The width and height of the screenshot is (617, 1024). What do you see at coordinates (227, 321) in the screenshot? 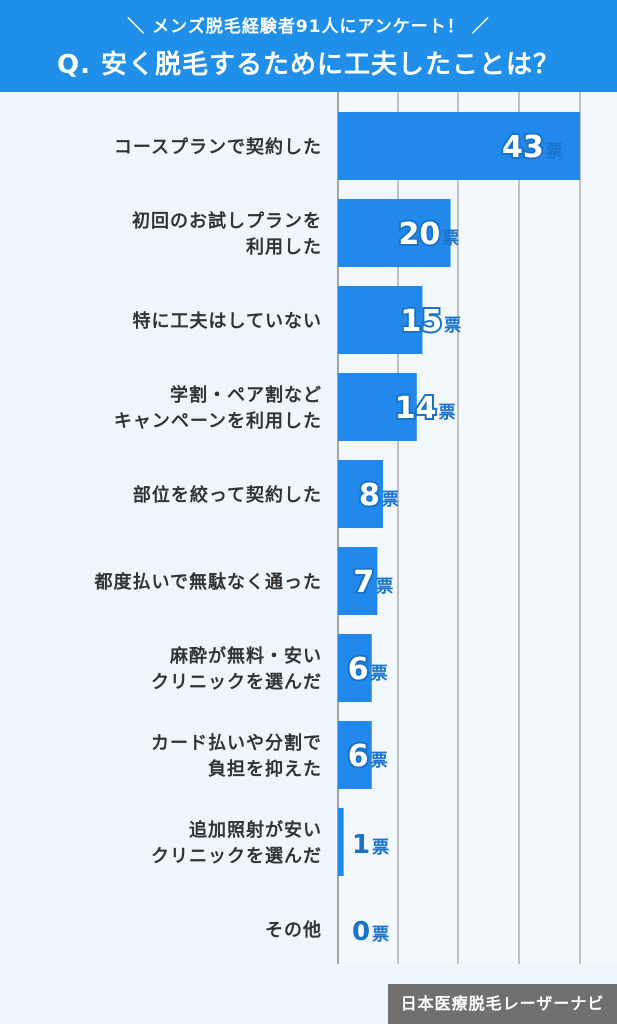
I see `category-label: 特に工夫はしていない` at bounding box center [227, 321].